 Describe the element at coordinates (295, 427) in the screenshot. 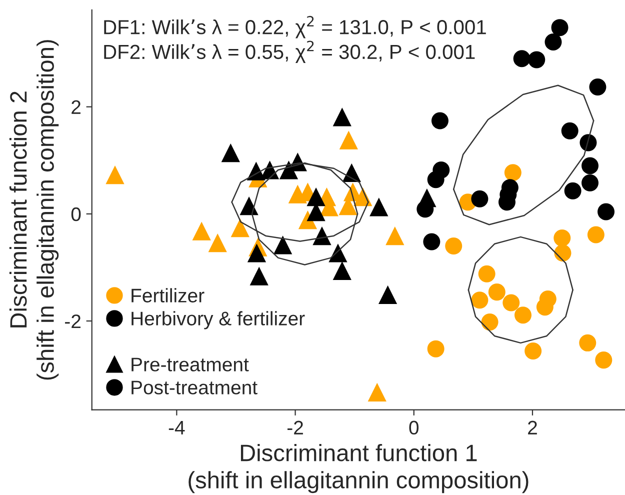

I see `x-tick-label: -2` at that location.